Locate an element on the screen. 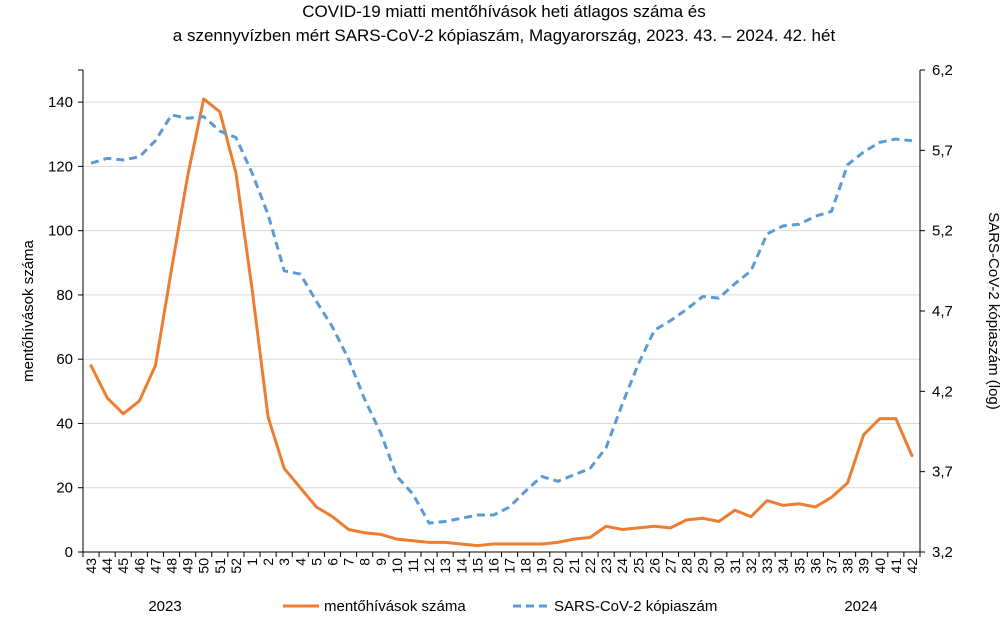  right-tick-label: 3,7 is located at coordinates (942, 472).